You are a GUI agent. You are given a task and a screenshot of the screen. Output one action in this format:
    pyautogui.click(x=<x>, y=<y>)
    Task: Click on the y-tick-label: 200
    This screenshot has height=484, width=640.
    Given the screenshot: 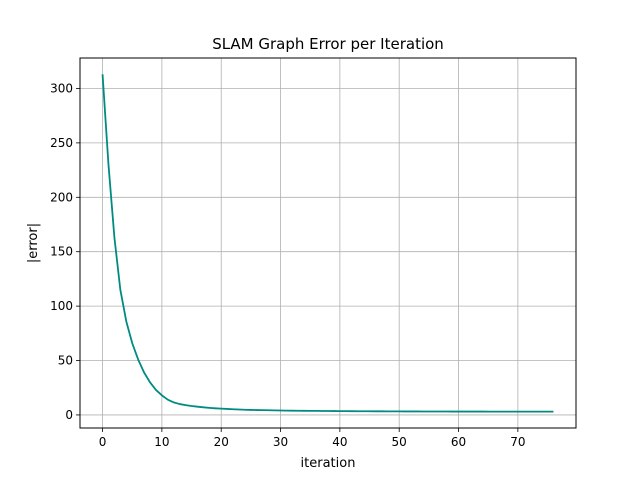 What is the action you would take?
    pyautogui.click(x=61, y=197)
    